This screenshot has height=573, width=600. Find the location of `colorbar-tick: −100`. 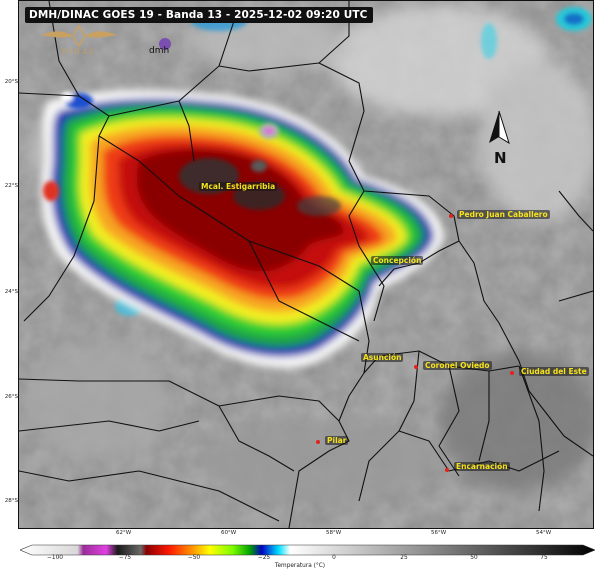

colorbar-tick: −100 is located at coordinates (55, 558).